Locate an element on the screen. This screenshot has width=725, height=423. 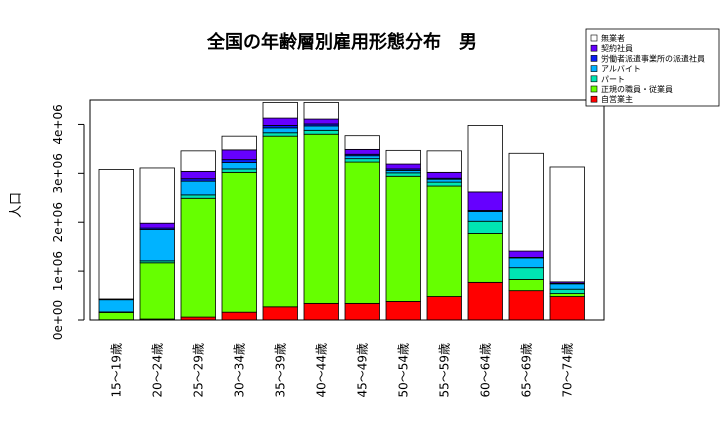
x-tick-label-5: 35～39歳 is located at coordinates (280, 370).